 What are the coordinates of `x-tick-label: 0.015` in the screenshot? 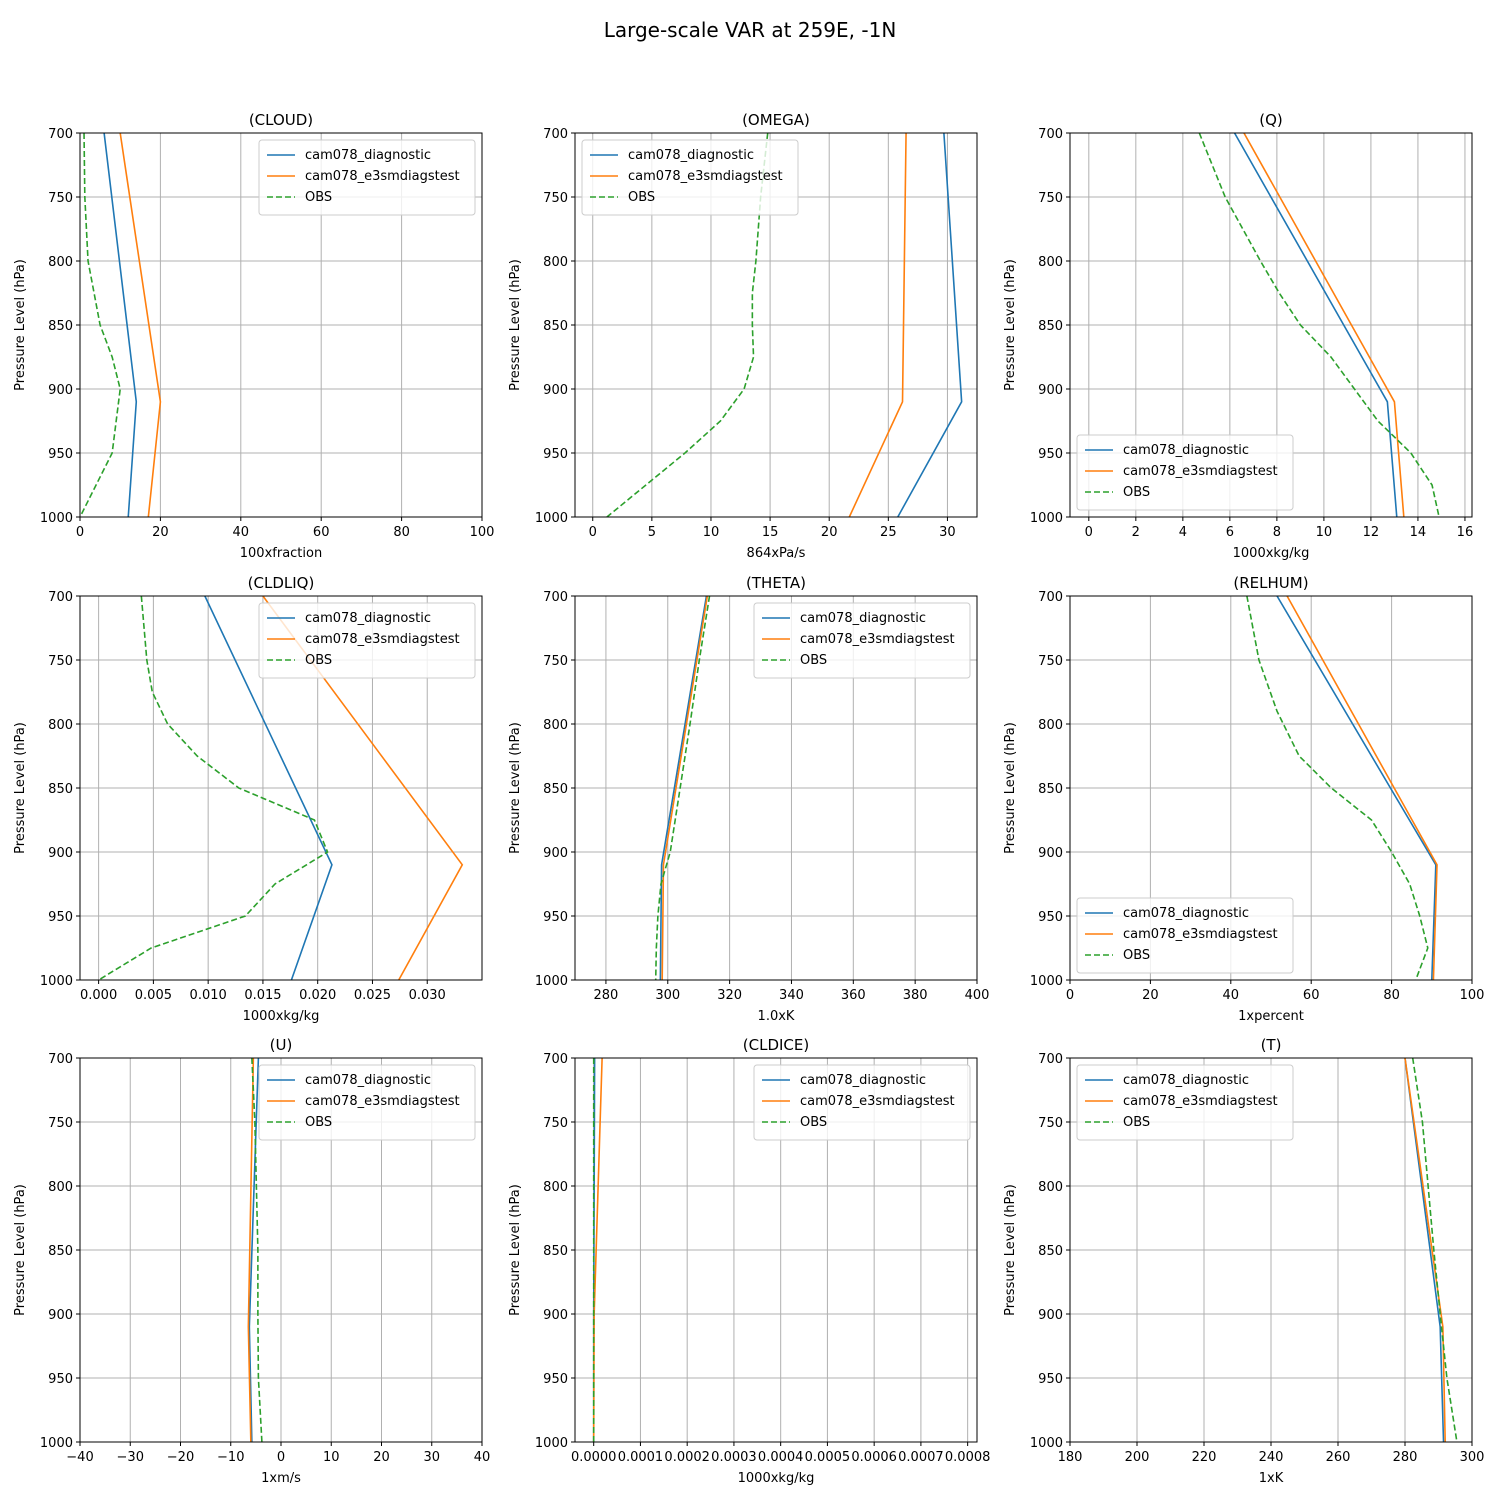 It's located at (262, 995).